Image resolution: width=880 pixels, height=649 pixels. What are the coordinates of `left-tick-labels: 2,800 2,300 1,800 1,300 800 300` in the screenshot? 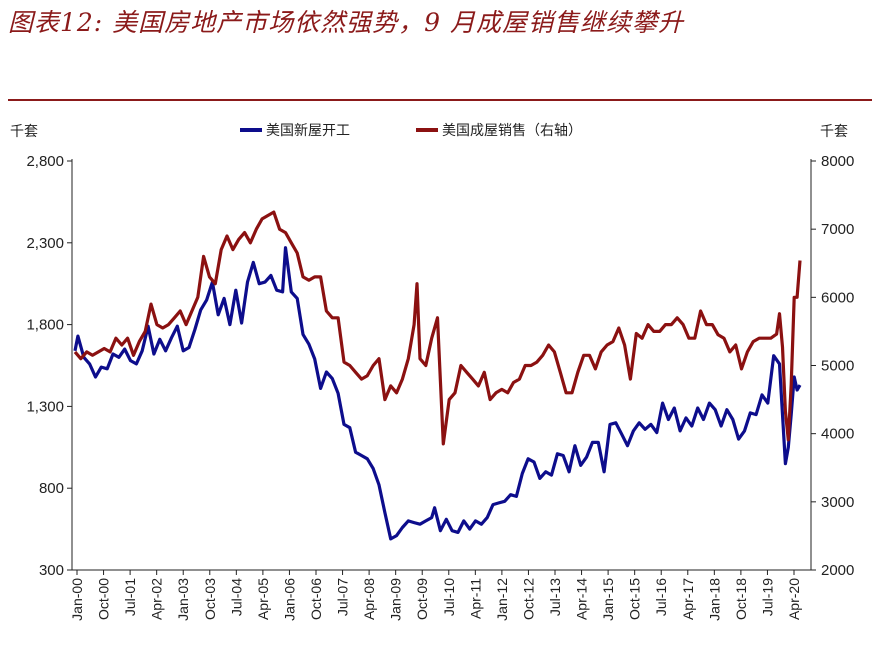 It's located at (49, 366).